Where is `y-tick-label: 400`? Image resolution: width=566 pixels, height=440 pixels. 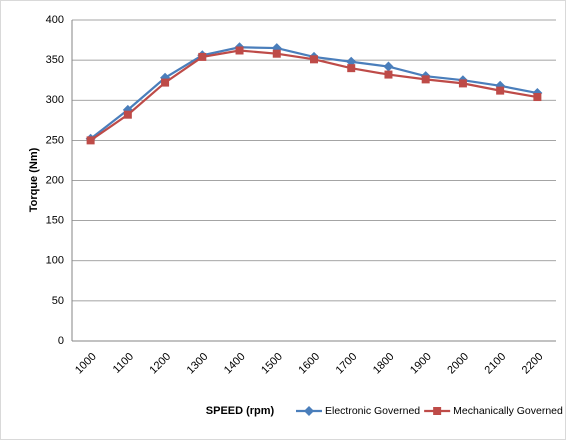 y-tick-label: 400 is located at coordinates (55, 20).